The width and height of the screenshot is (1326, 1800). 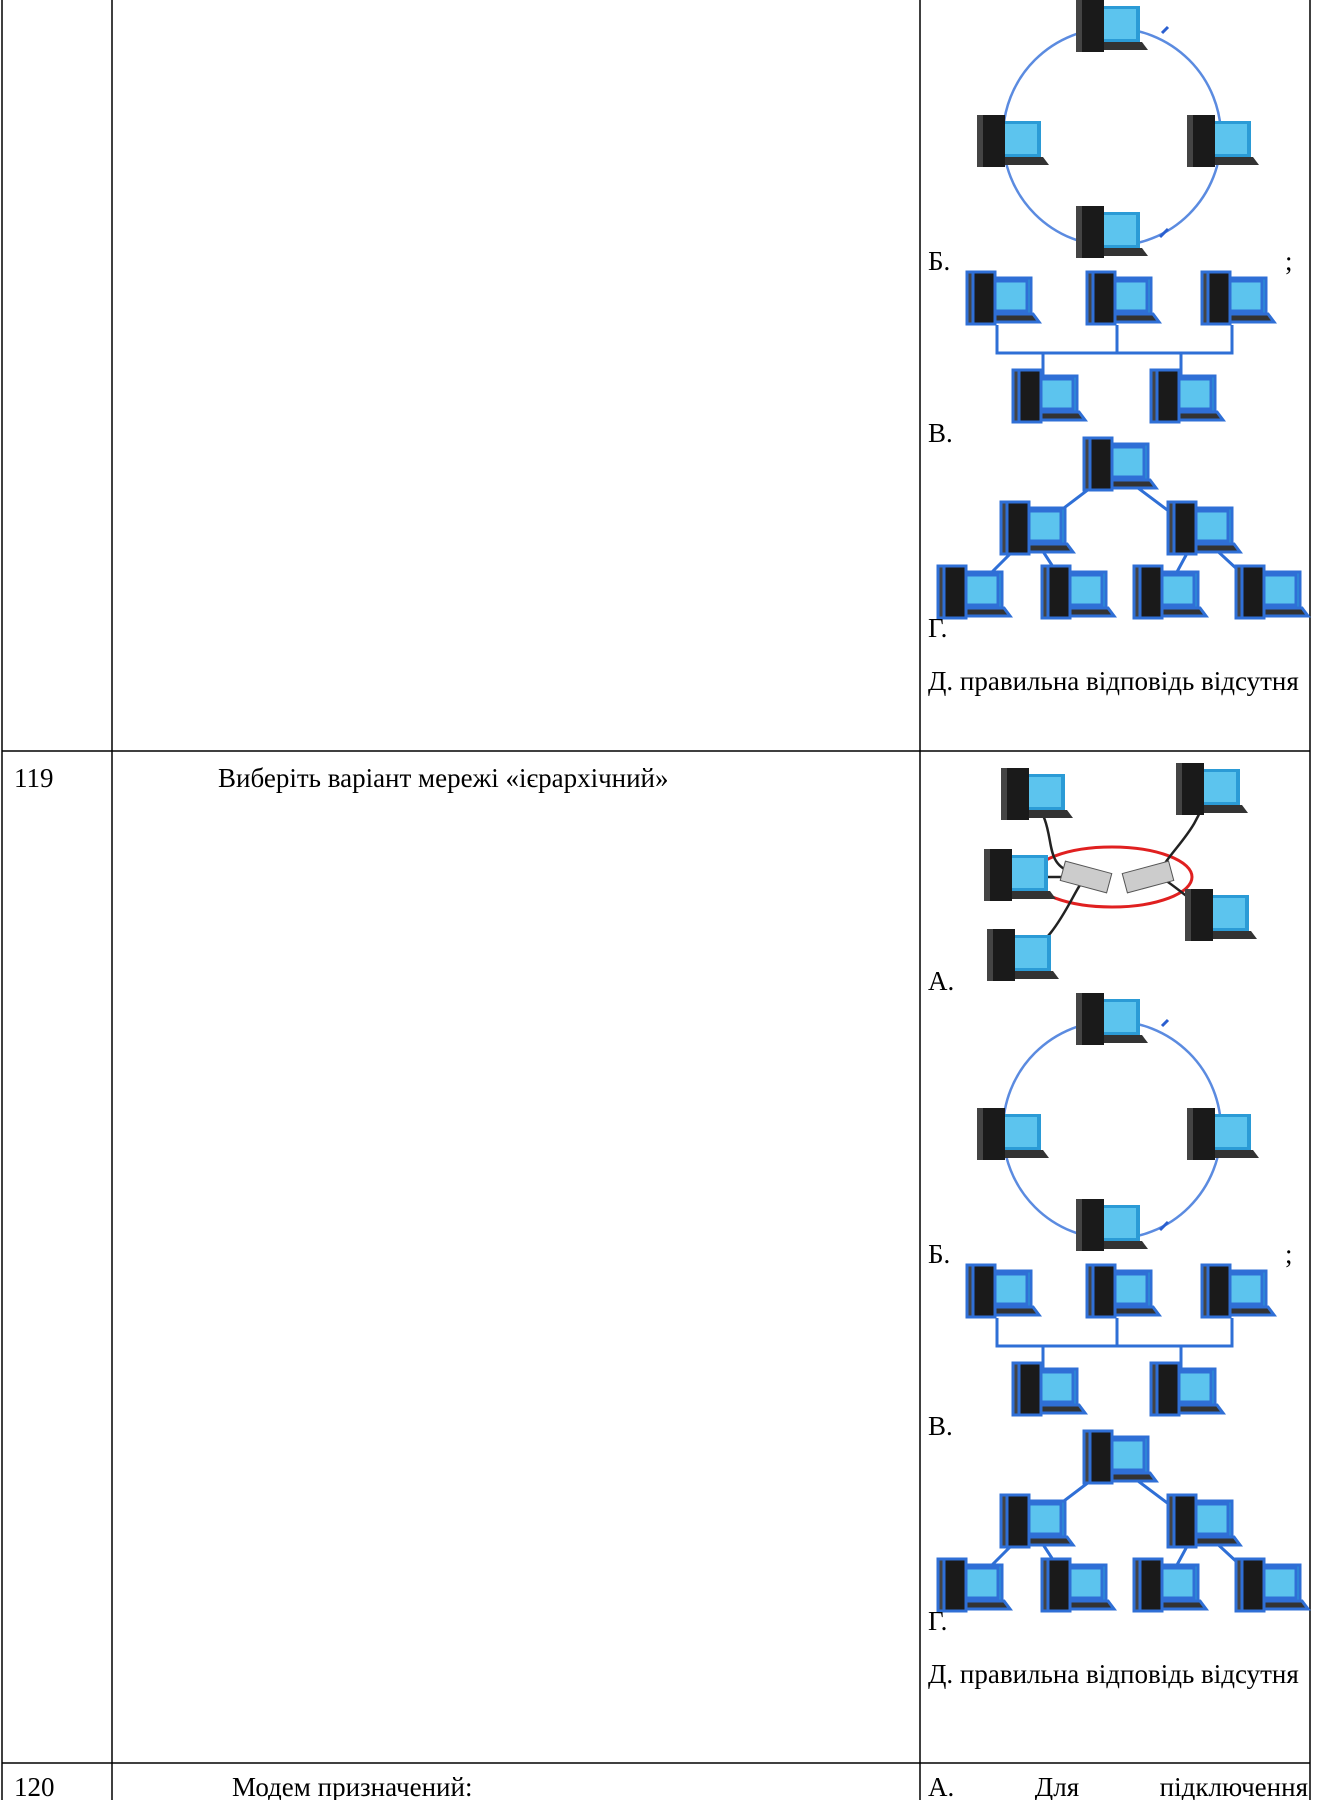 I want to click on cell-text: 119, so click(x=34, y=778).